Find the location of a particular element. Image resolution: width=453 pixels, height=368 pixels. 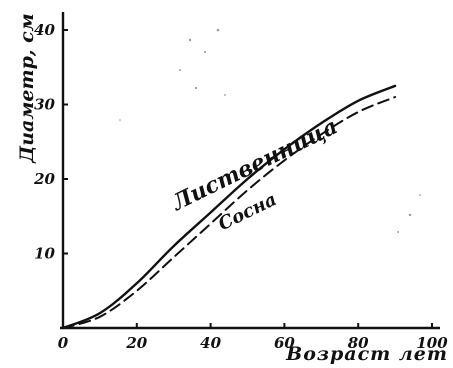

y-tick-label: 10 is located at coordinates (44, 254).